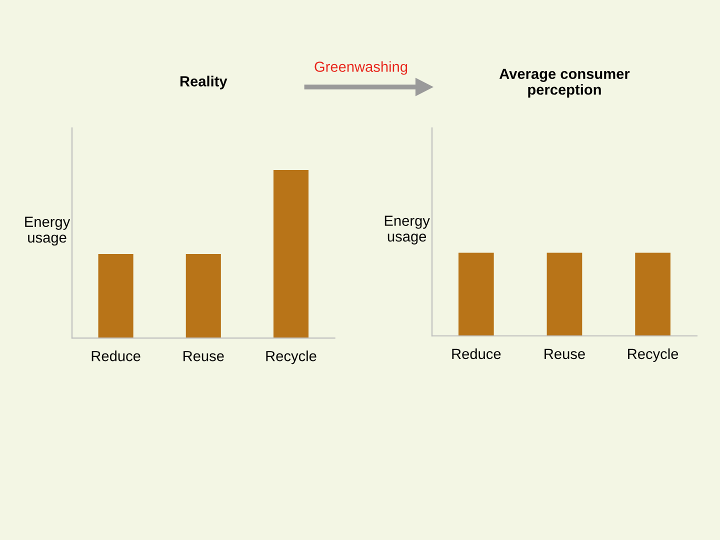  Describe the element at coordinates (204, 83) in the screenshot. I see `chart-title: Reality` at that location.